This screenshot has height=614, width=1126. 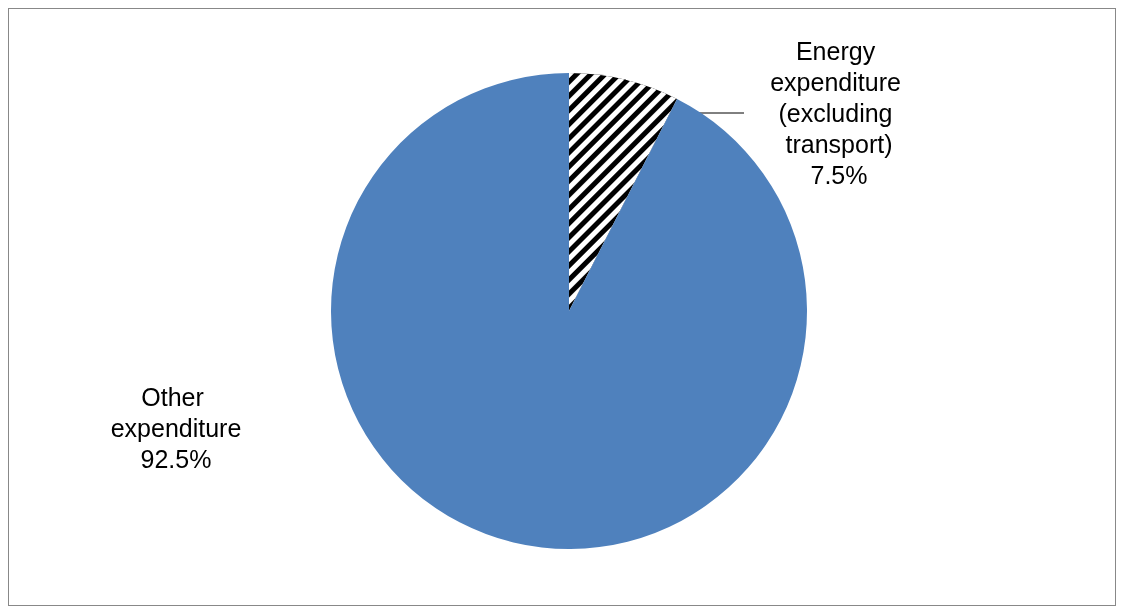 I want to click on data-label: 7.5%, so click(x=839, y=175).